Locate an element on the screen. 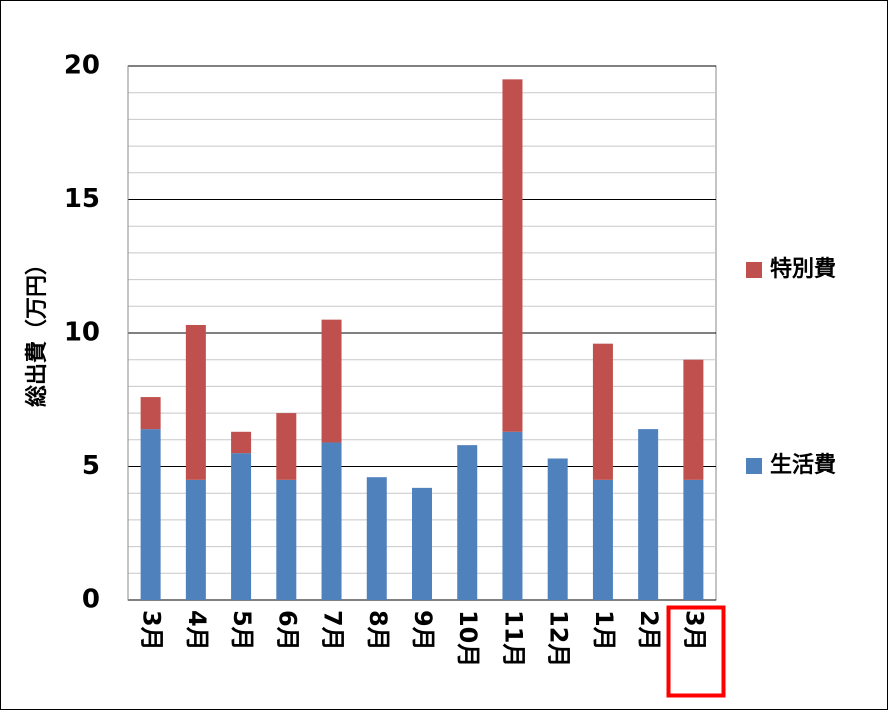 This screenshot has height=710, width=888. x-tick-label: 8月 is located at coordinates (378, 630).